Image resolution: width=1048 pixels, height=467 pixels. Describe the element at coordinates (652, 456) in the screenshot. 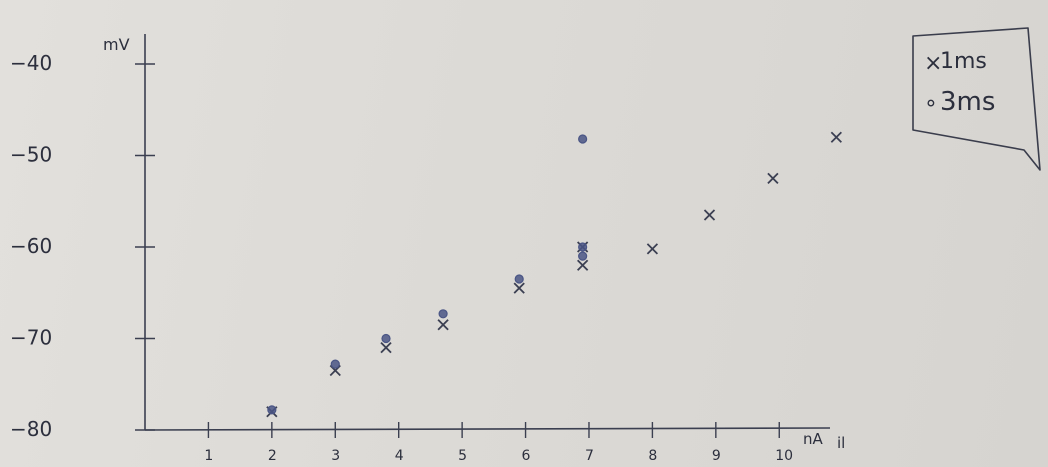

I see `x-tick-label-8: 8` at that location.